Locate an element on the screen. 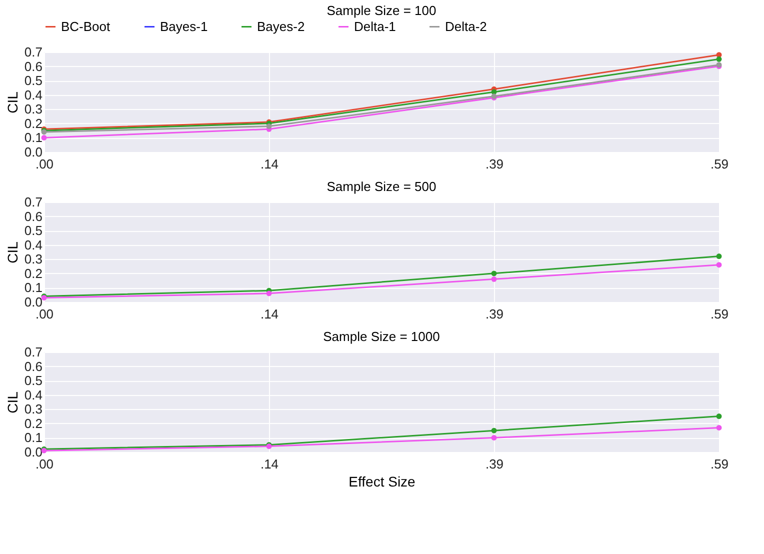  chart-title: Sample Size = 500 is located at coordinates (381, 186).